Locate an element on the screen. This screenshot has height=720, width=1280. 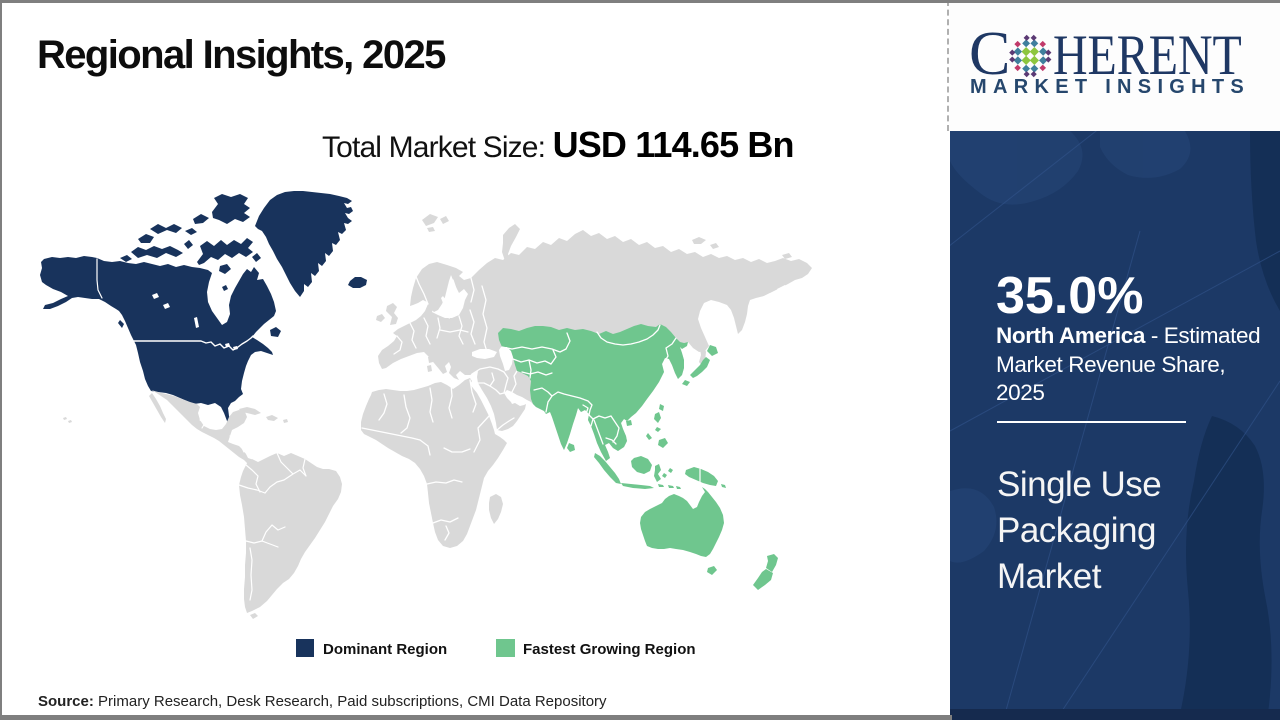
svg-text: HERENT is located at coordinates (1147, 55).